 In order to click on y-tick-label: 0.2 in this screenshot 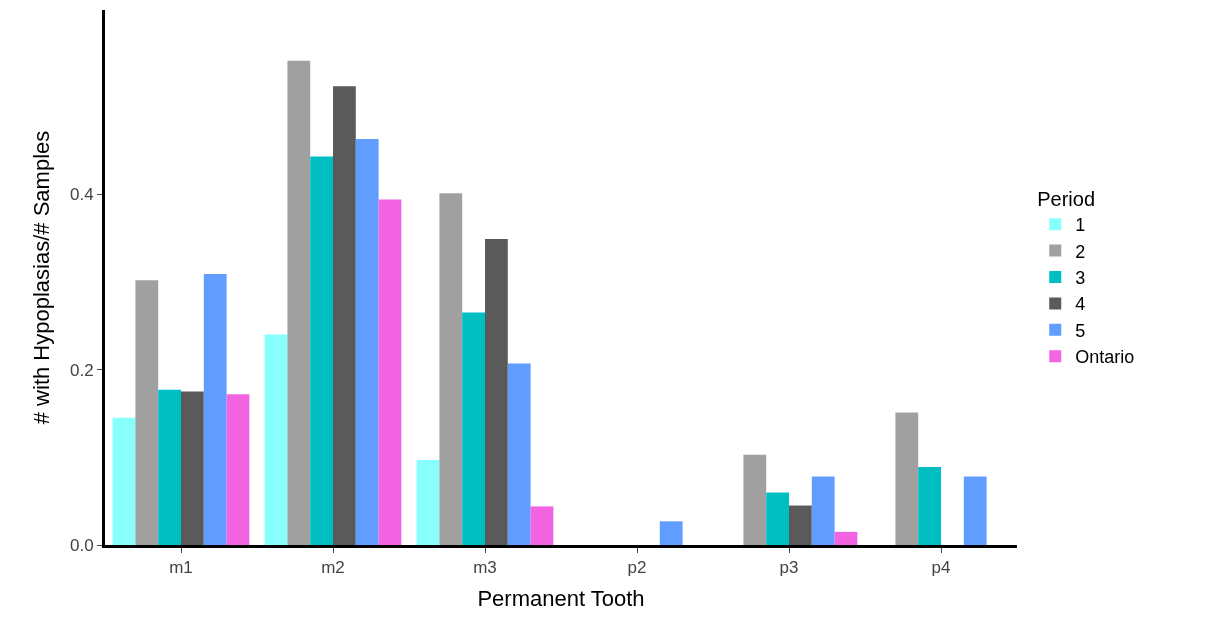, I will do `click(81, 370)`.